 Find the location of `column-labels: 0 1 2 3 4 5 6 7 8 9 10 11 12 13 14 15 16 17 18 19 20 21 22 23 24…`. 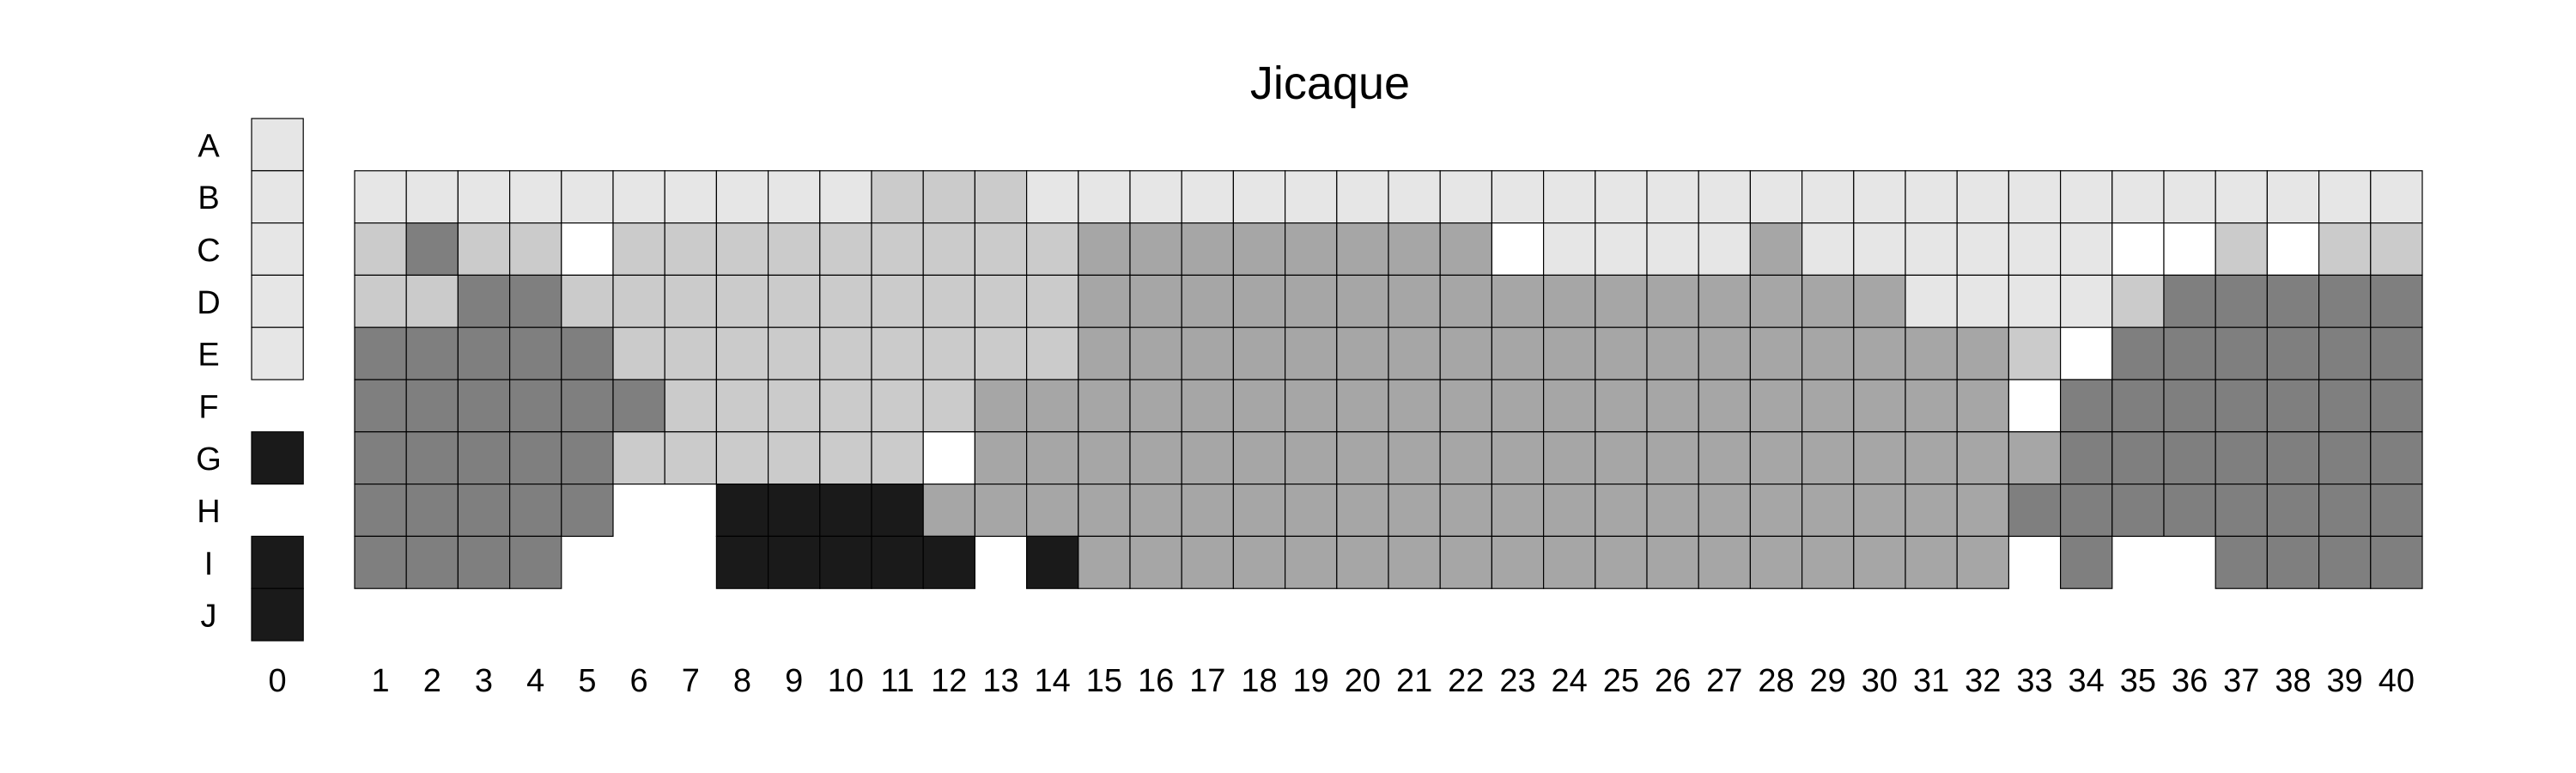

column-labels: 0 1 2 3 4 5 6 7 8 9 10 11 12 13 14 15 16 17 18 19 20 21 22 23 24… is located at coordinates (1342, 681).